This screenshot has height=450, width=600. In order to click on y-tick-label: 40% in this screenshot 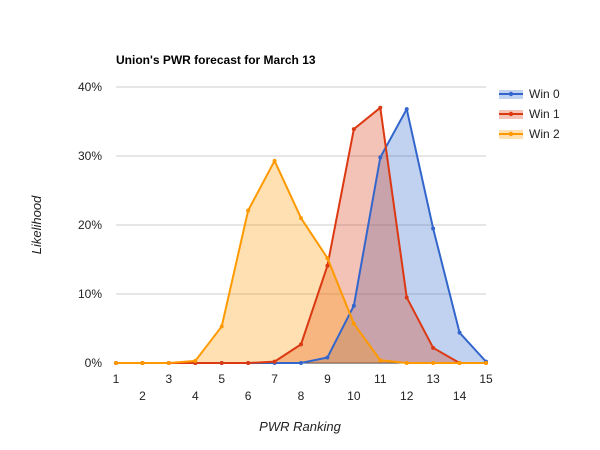, I will do `click(90, 87)`.